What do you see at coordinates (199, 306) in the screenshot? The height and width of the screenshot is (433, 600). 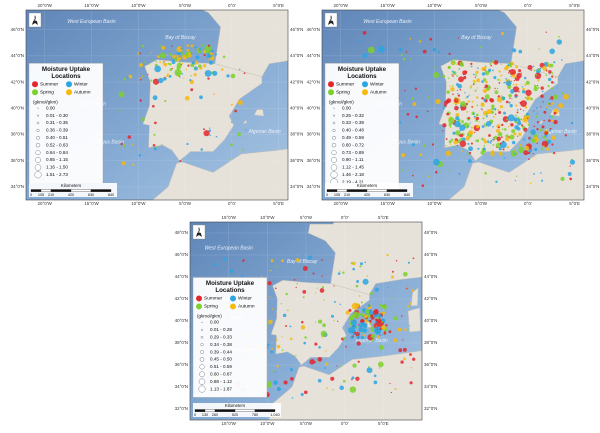 I see `season-swatch` at bounding box center [199, 306].